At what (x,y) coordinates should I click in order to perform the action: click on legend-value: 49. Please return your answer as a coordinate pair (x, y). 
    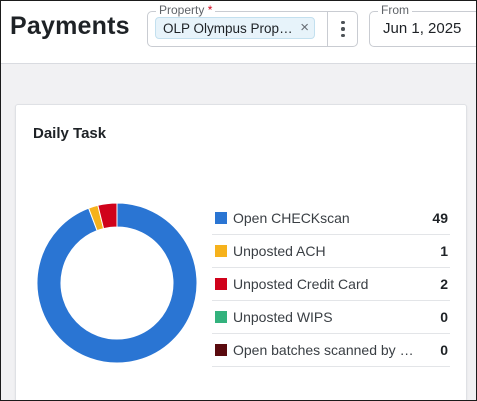
    Looking at the image, I should click on (440, 218).